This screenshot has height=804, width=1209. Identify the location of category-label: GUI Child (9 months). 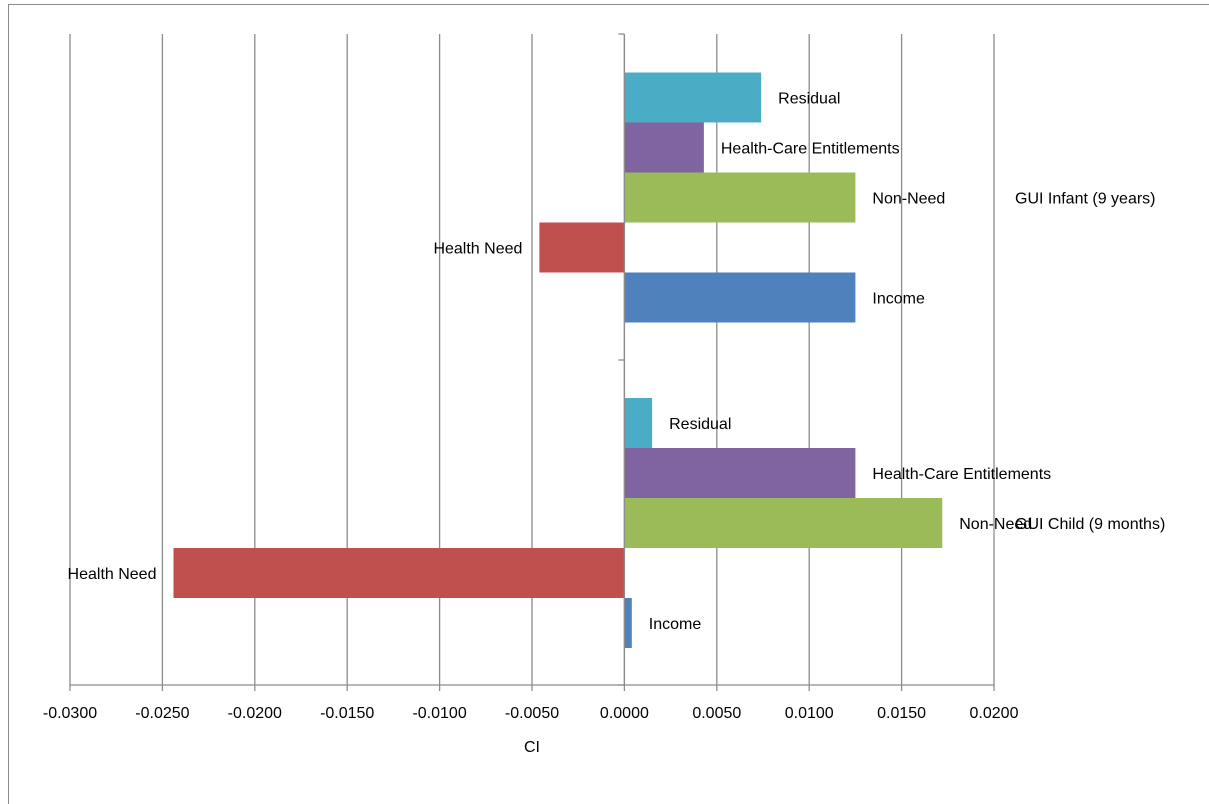
(1090, 524).